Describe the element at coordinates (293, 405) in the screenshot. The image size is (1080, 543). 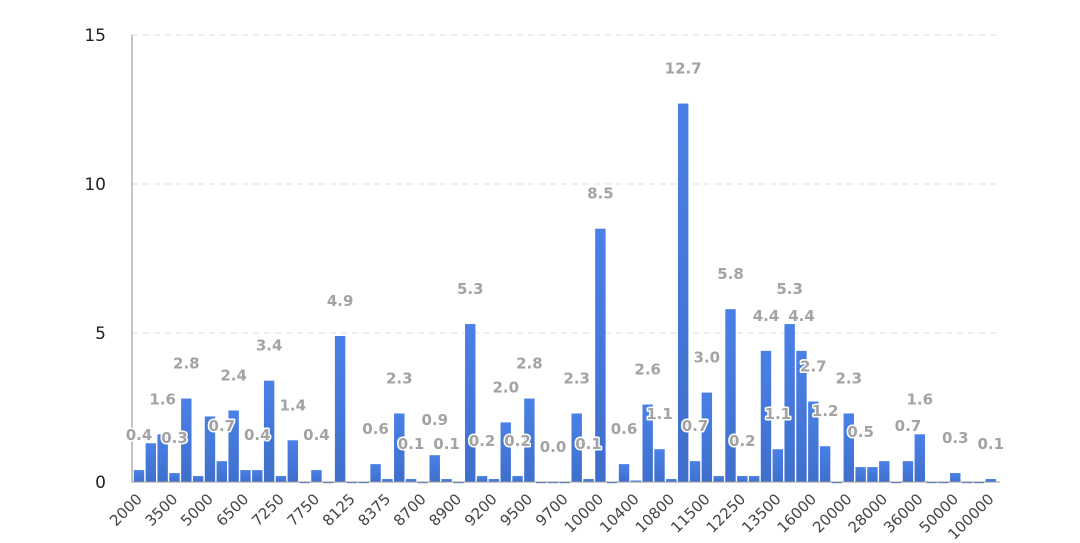
I see `data-label: 1.4` at that location.